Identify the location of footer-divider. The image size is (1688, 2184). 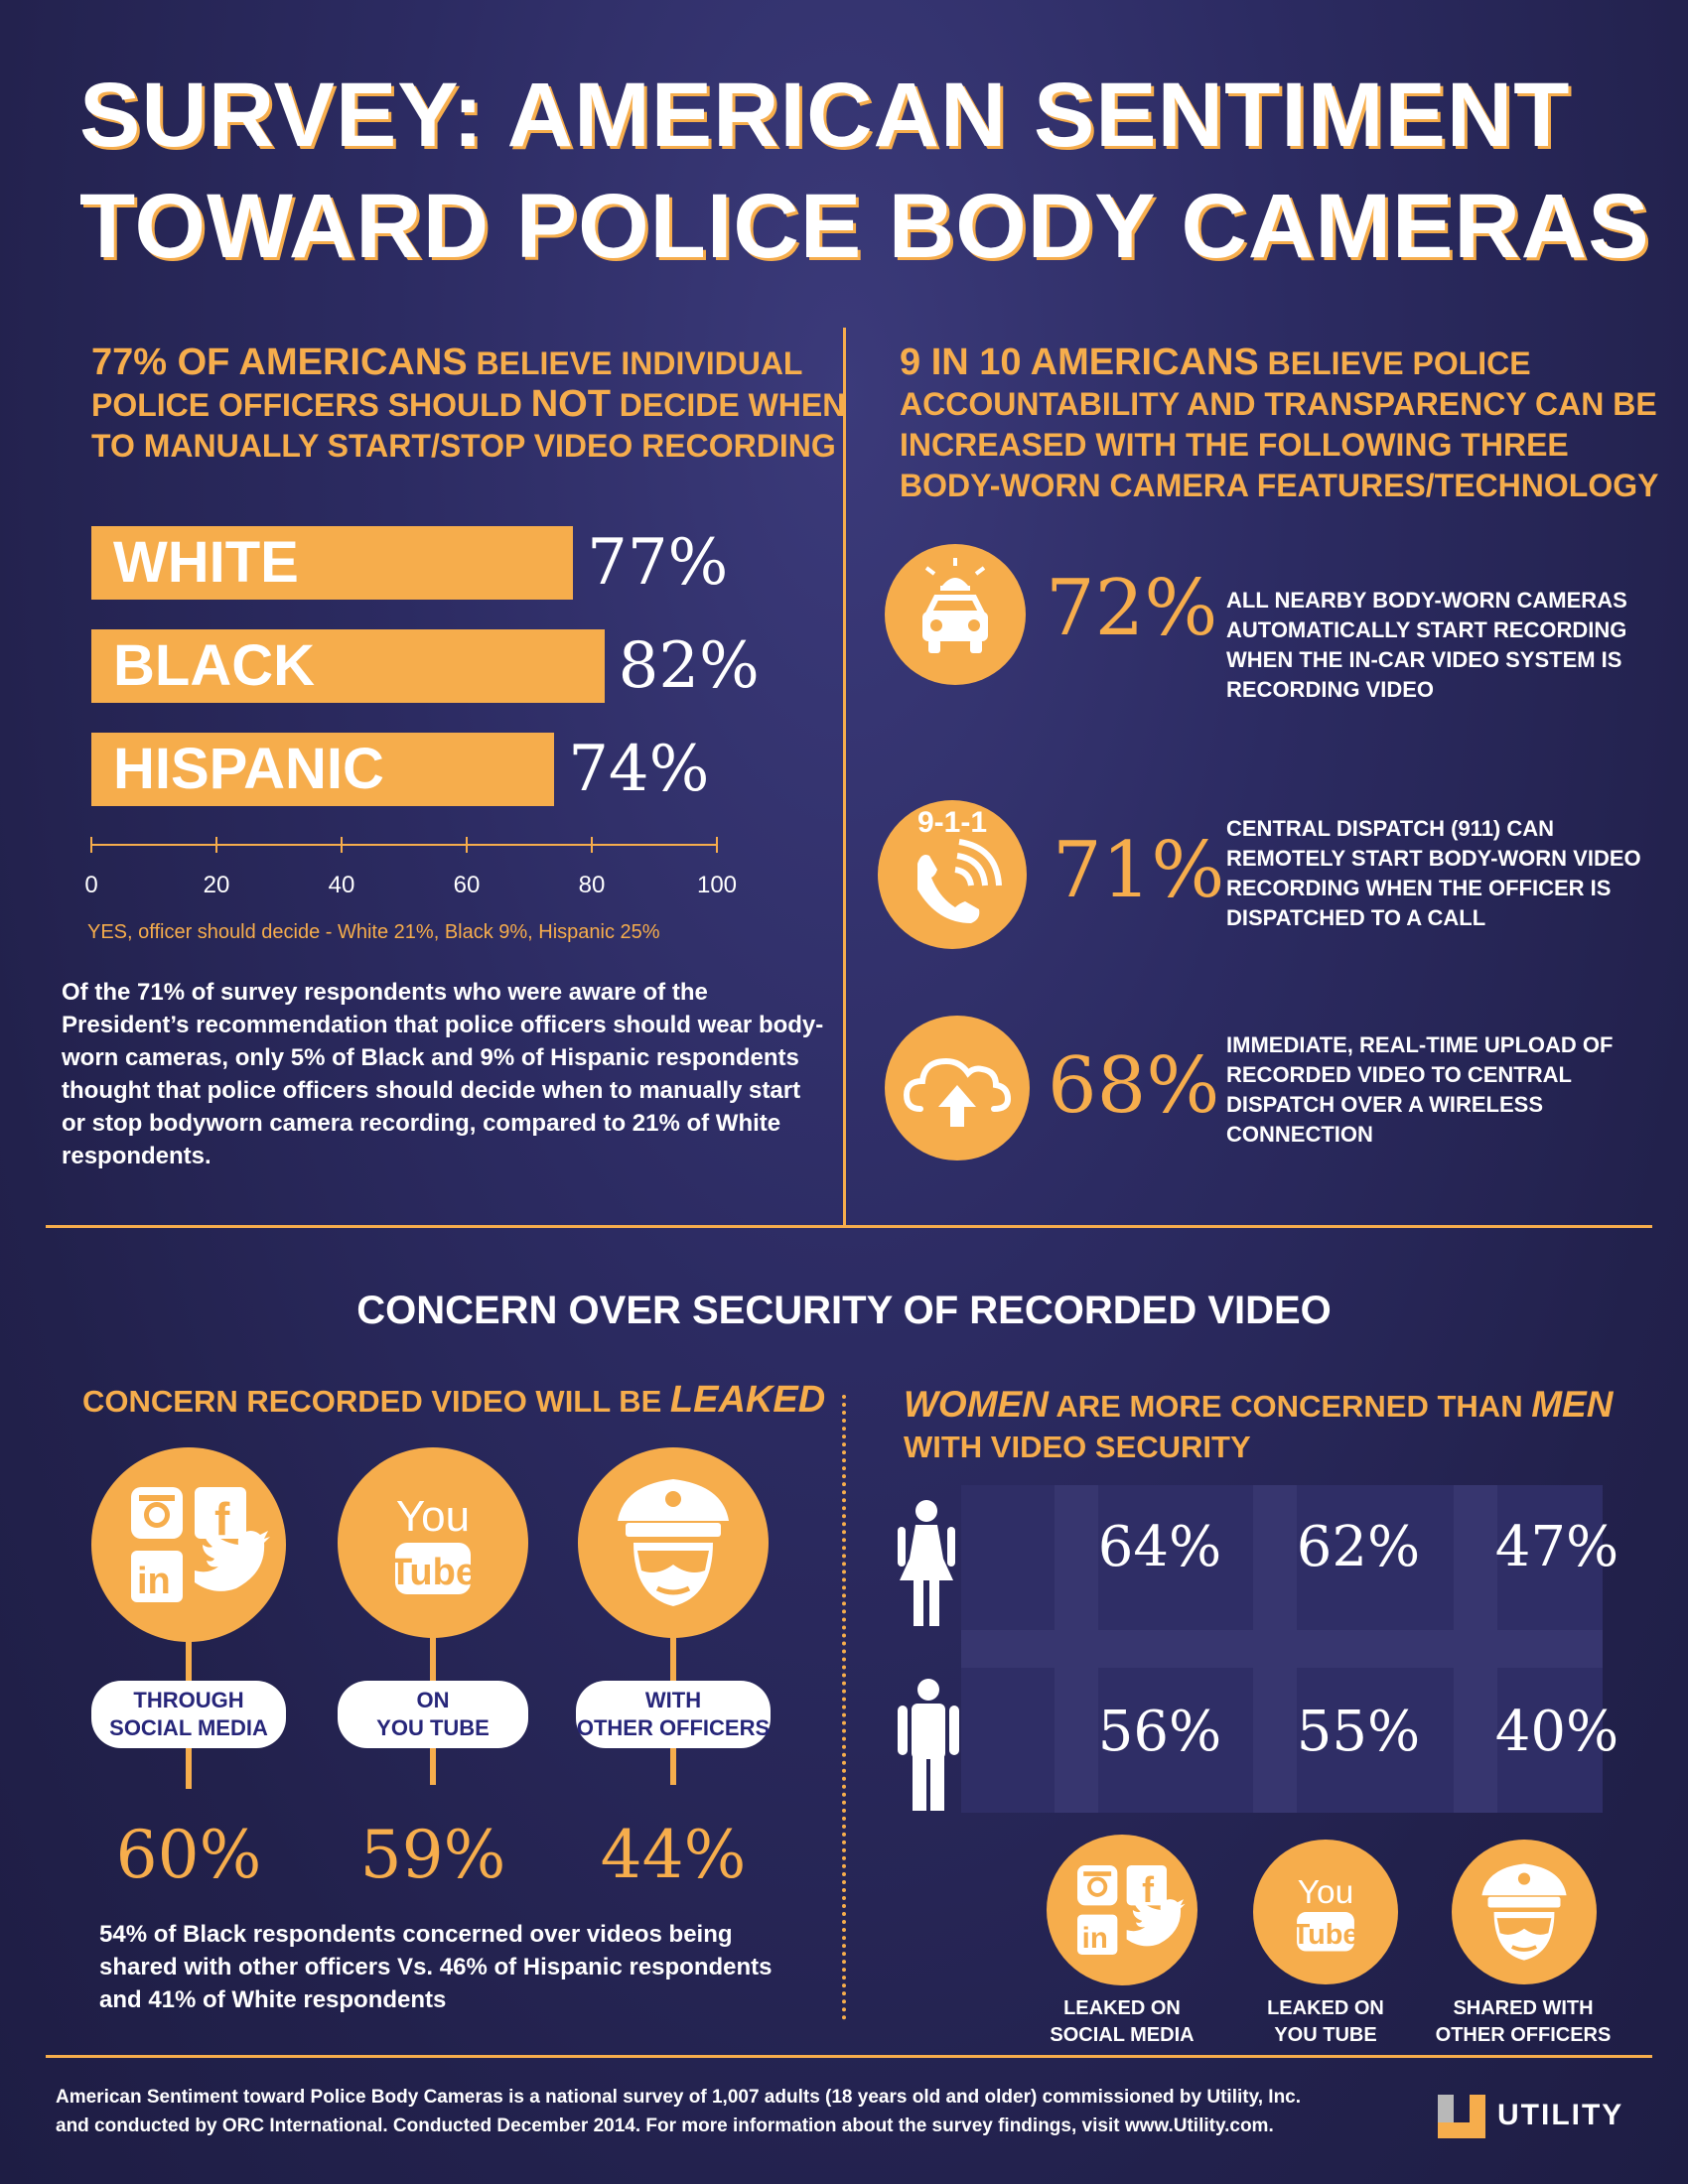
(849, 2056).